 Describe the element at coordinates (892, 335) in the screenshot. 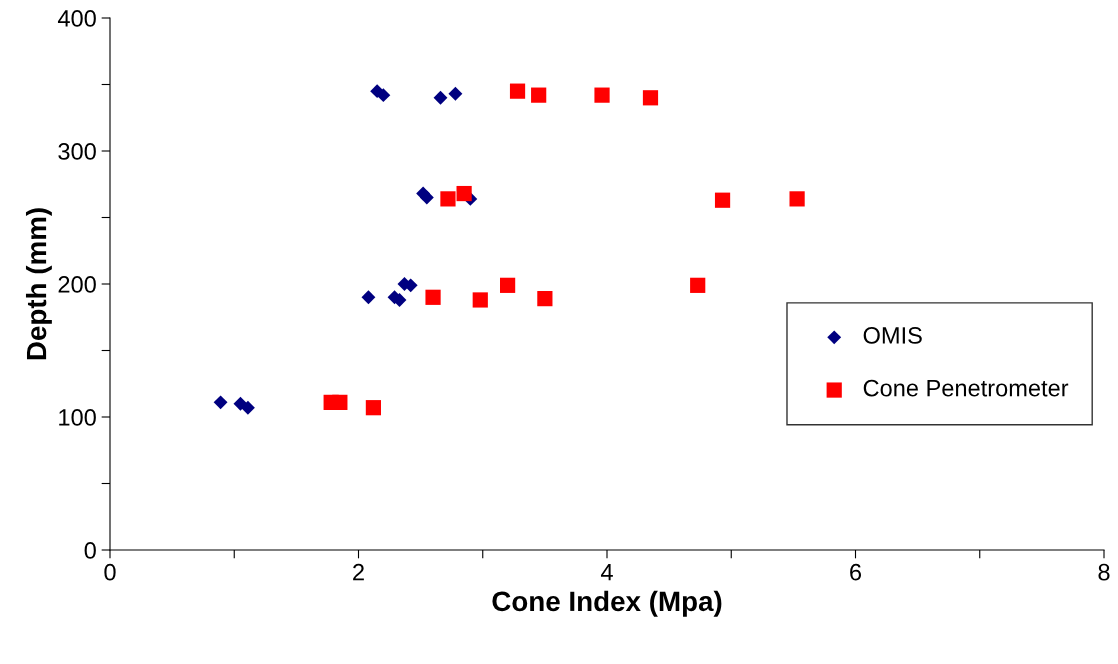

I see `legend-label: OMIS` at that location.